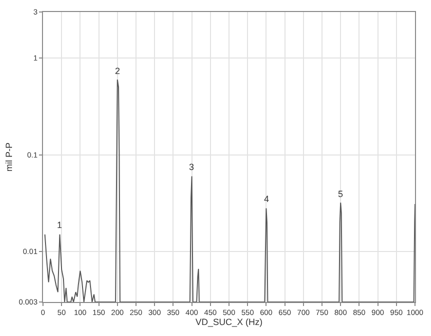 This screenshot has height=336, width=431. I want to click on annotation: 1, so click(59, 225).